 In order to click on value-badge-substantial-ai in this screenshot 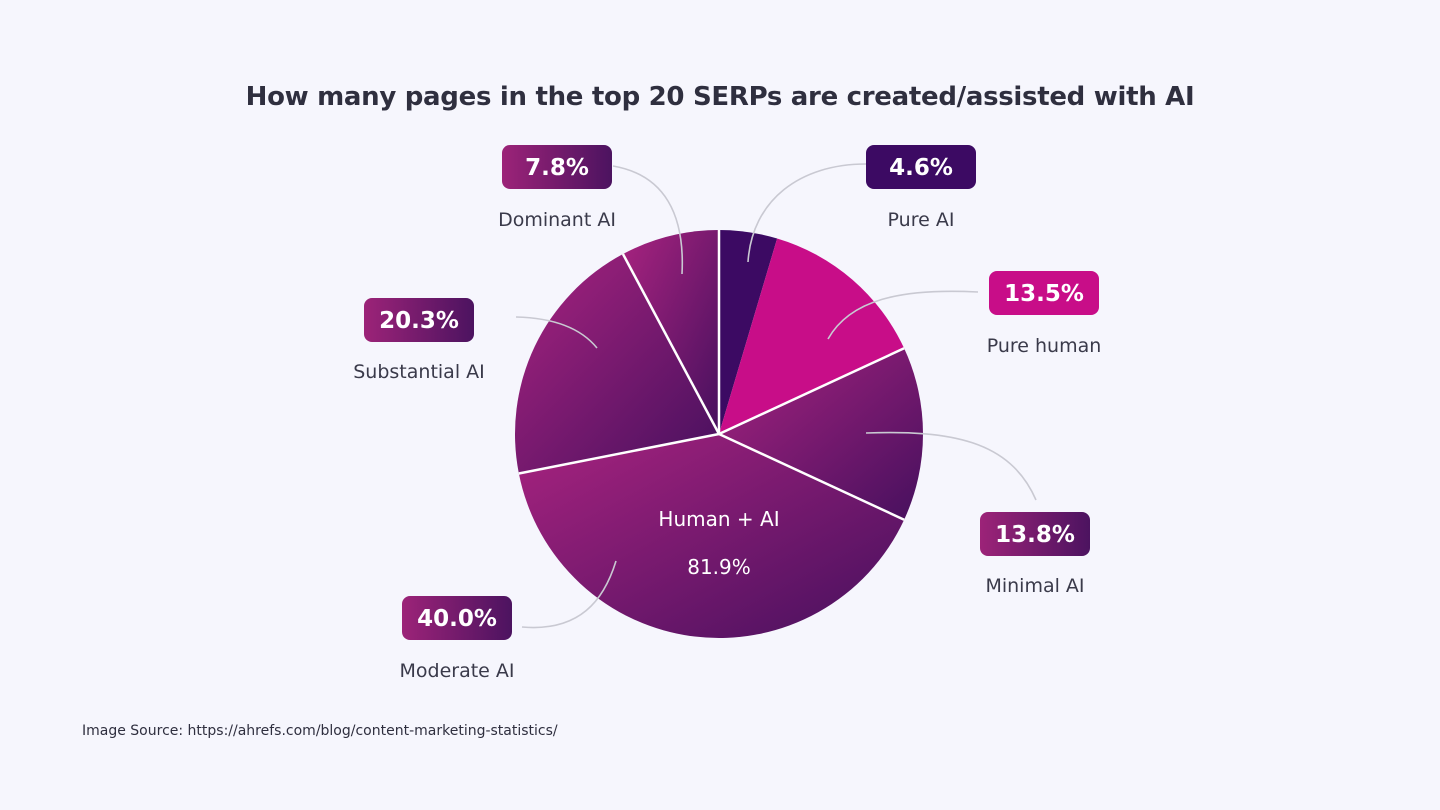, I will do `click(419, 320)`.